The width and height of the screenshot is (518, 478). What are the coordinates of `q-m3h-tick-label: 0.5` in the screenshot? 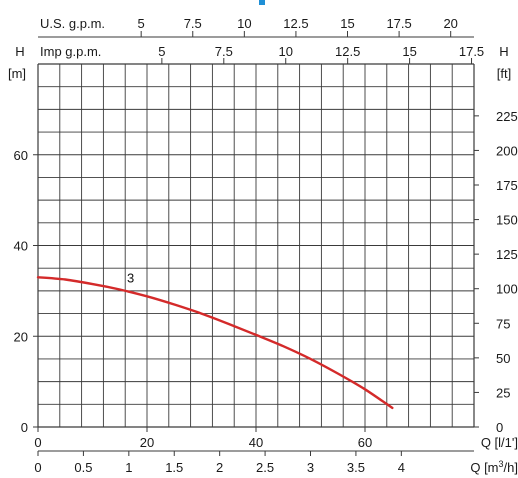 It's located at (83, 467).